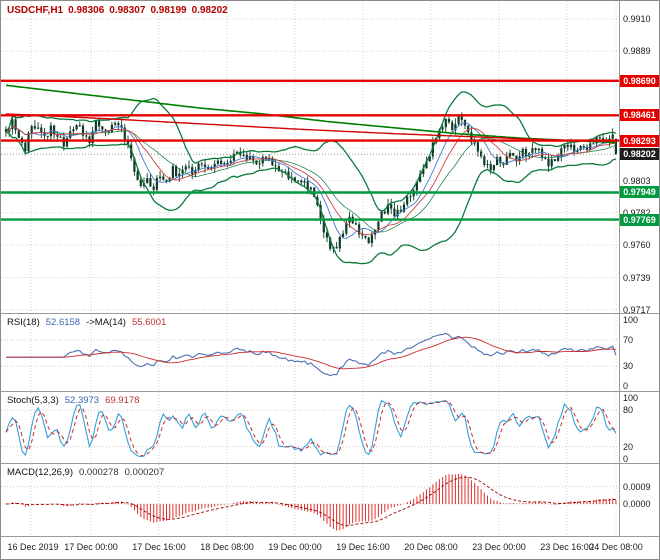 This screenshot has width=660, height=560. I want to click on indicator-axis-label: 30, so click(628, 366).